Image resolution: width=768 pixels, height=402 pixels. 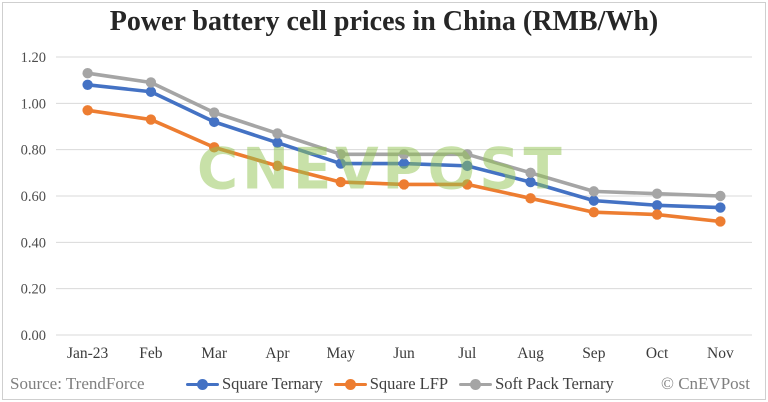 What do you see at coordinates (33, 336) in the screenshot?
I see `y-axis-tick-label: 0.00` at bounding box center [33, 336].